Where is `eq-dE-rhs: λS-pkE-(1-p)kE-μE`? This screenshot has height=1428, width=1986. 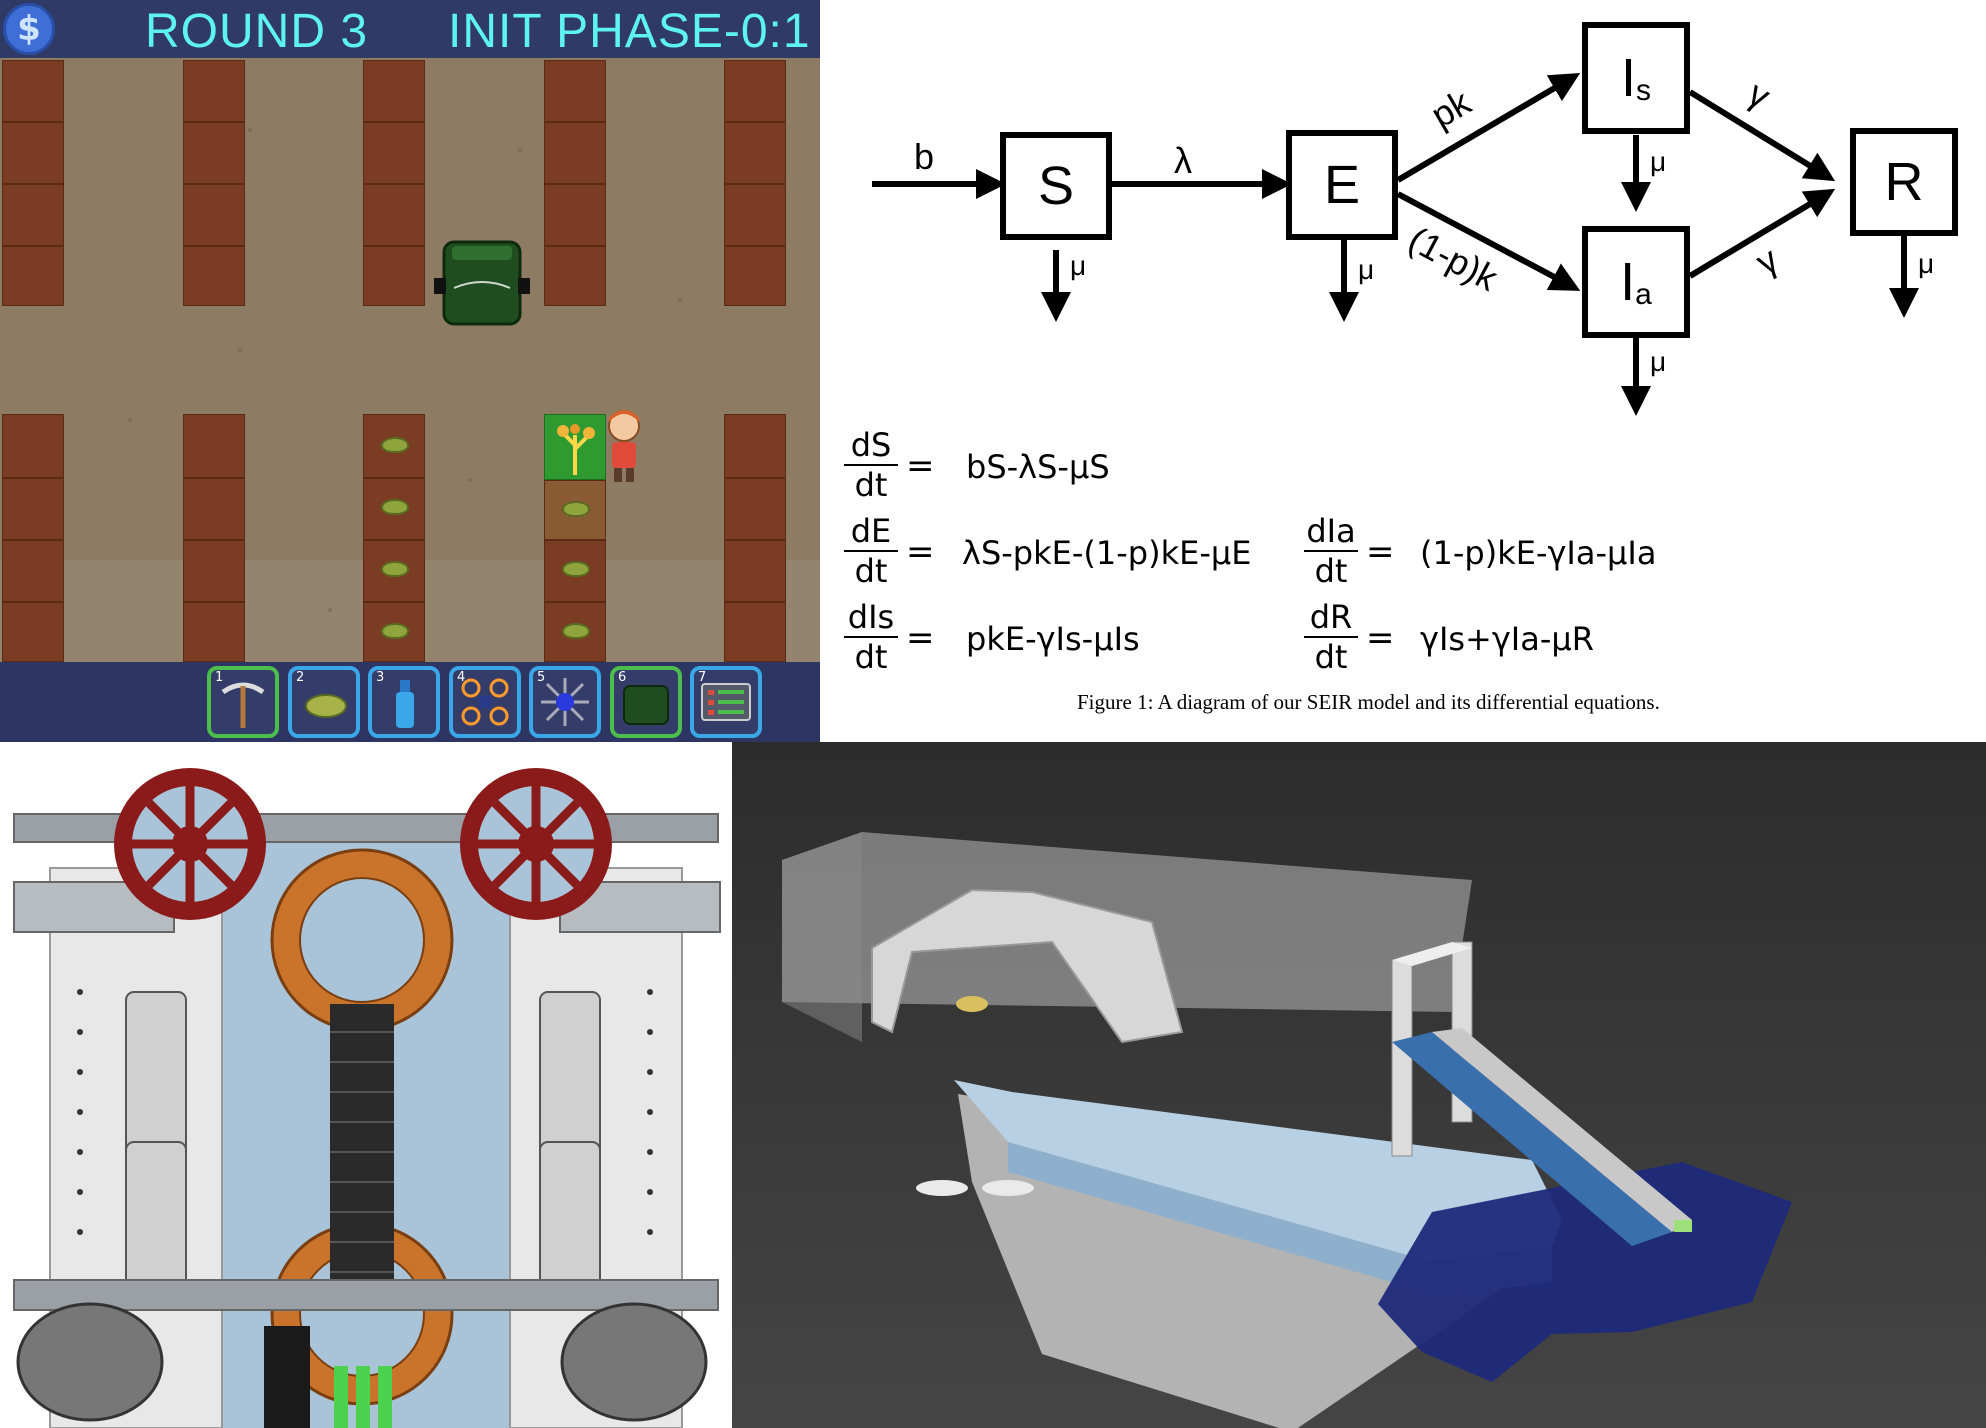 eq-dE-rhs: λS-pkE-(1-p)kE-μE is located at coordinates (1107, 553).